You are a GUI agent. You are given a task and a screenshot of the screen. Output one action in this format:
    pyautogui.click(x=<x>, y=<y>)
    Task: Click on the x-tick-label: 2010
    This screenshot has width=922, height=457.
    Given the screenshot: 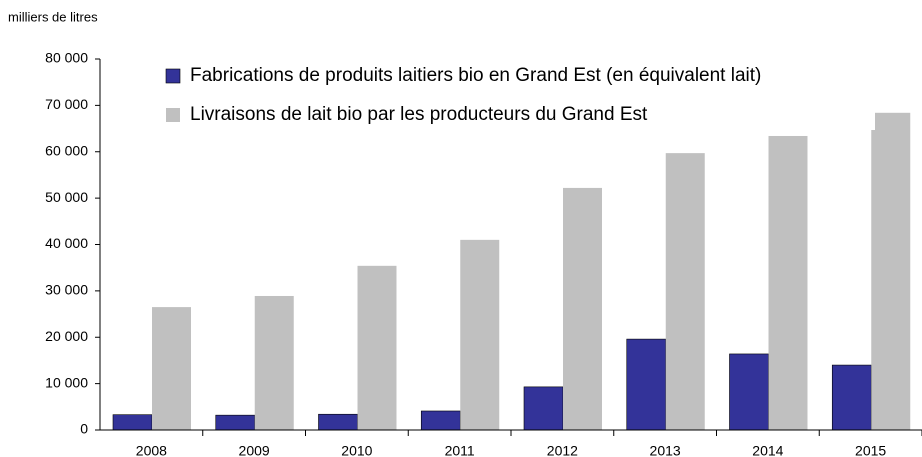 What is the action you would take?
    pyautogui.click(x=356, y=450)
    